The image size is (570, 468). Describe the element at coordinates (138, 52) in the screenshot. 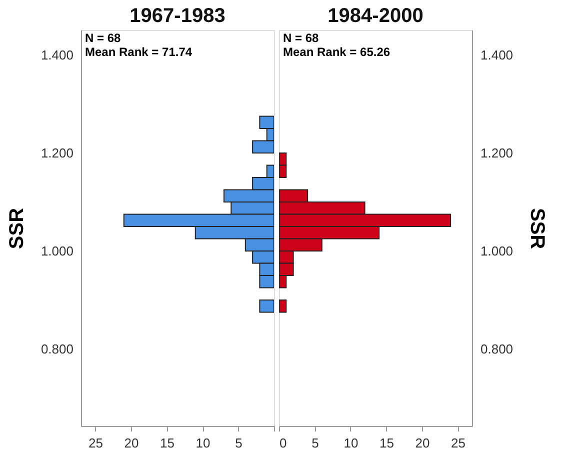

I see `annotation: Mean Rank = 71.74` at that location.